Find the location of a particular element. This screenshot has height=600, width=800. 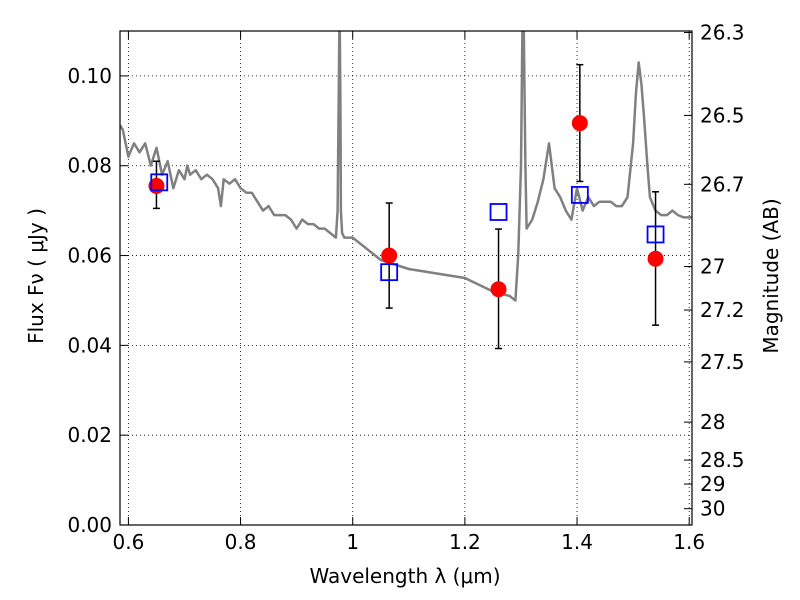

y-axis-label: Flux Fν ( μJy ) is located at coordinates (36, 276).